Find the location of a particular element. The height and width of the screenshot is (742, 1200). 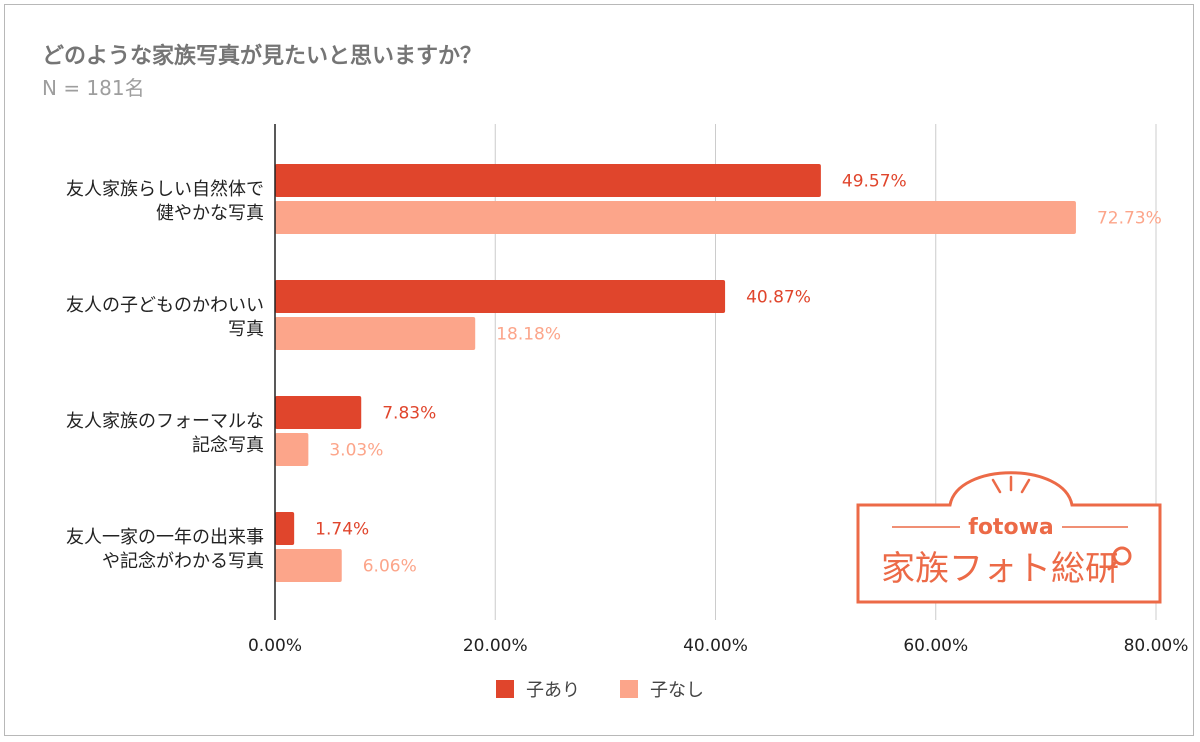

category-label: 健やかな写真 is located at coordinates (210, 213).